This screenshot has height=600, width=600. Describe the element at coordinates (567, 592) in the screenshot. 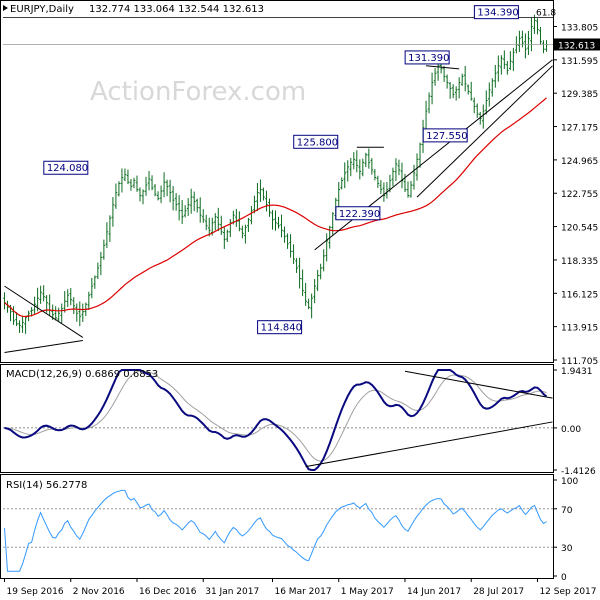

I see `x-tick-label: 12 Sep 2017` at that location.